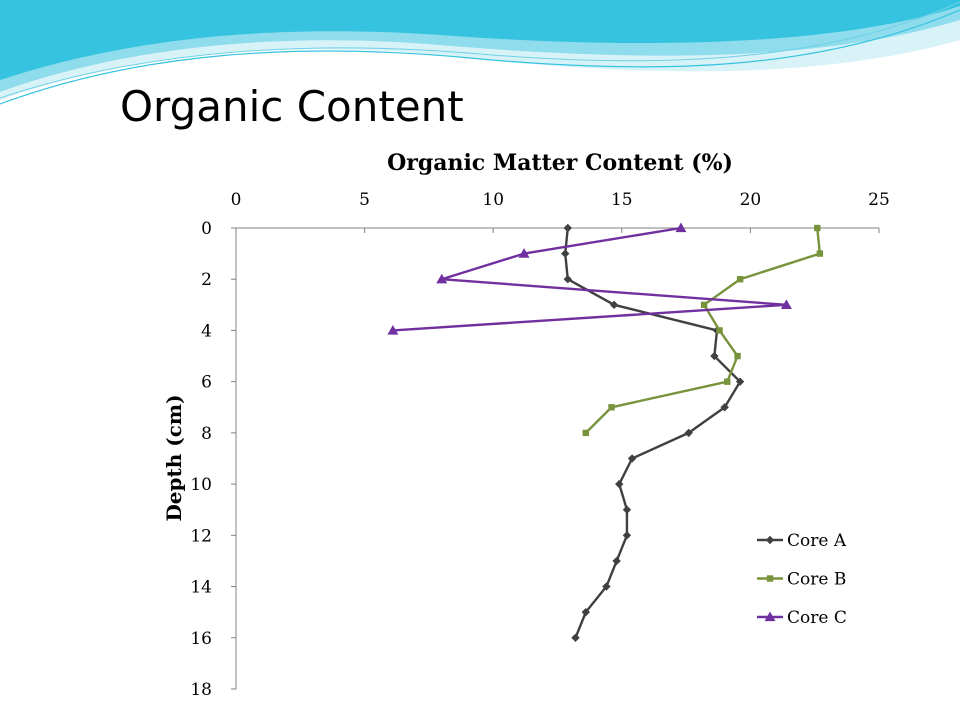 Image resolution: width=960 pixels, height=720 pixels. Describe the element at coordinates (206, 280) in the screenshot. I see `y-tick-label: 2` at that location.